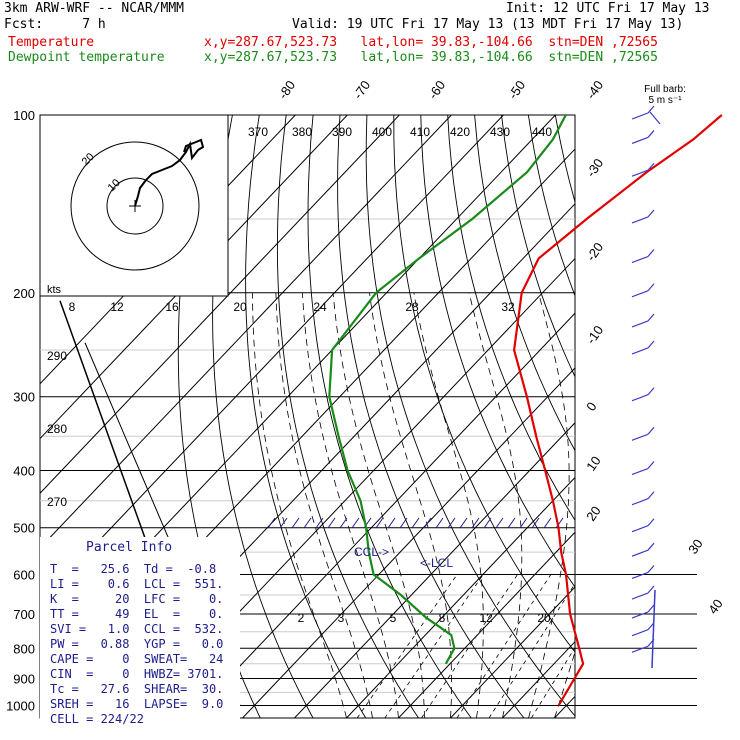  Describe the element at coordinates (594, 335) in the screenshot. I see `isotherm-label: -10` at that location.